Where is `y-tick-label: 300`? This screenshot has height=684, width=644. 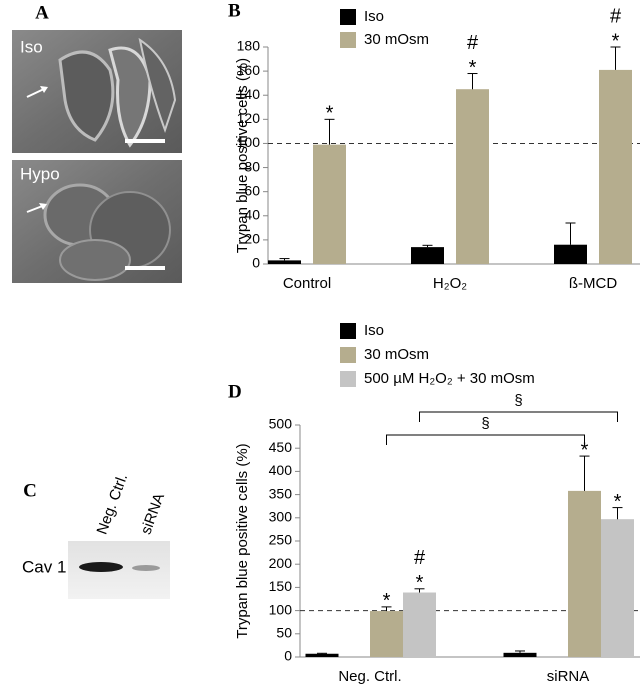 y-tick-label: 300 is located at coordinates (281, 517).